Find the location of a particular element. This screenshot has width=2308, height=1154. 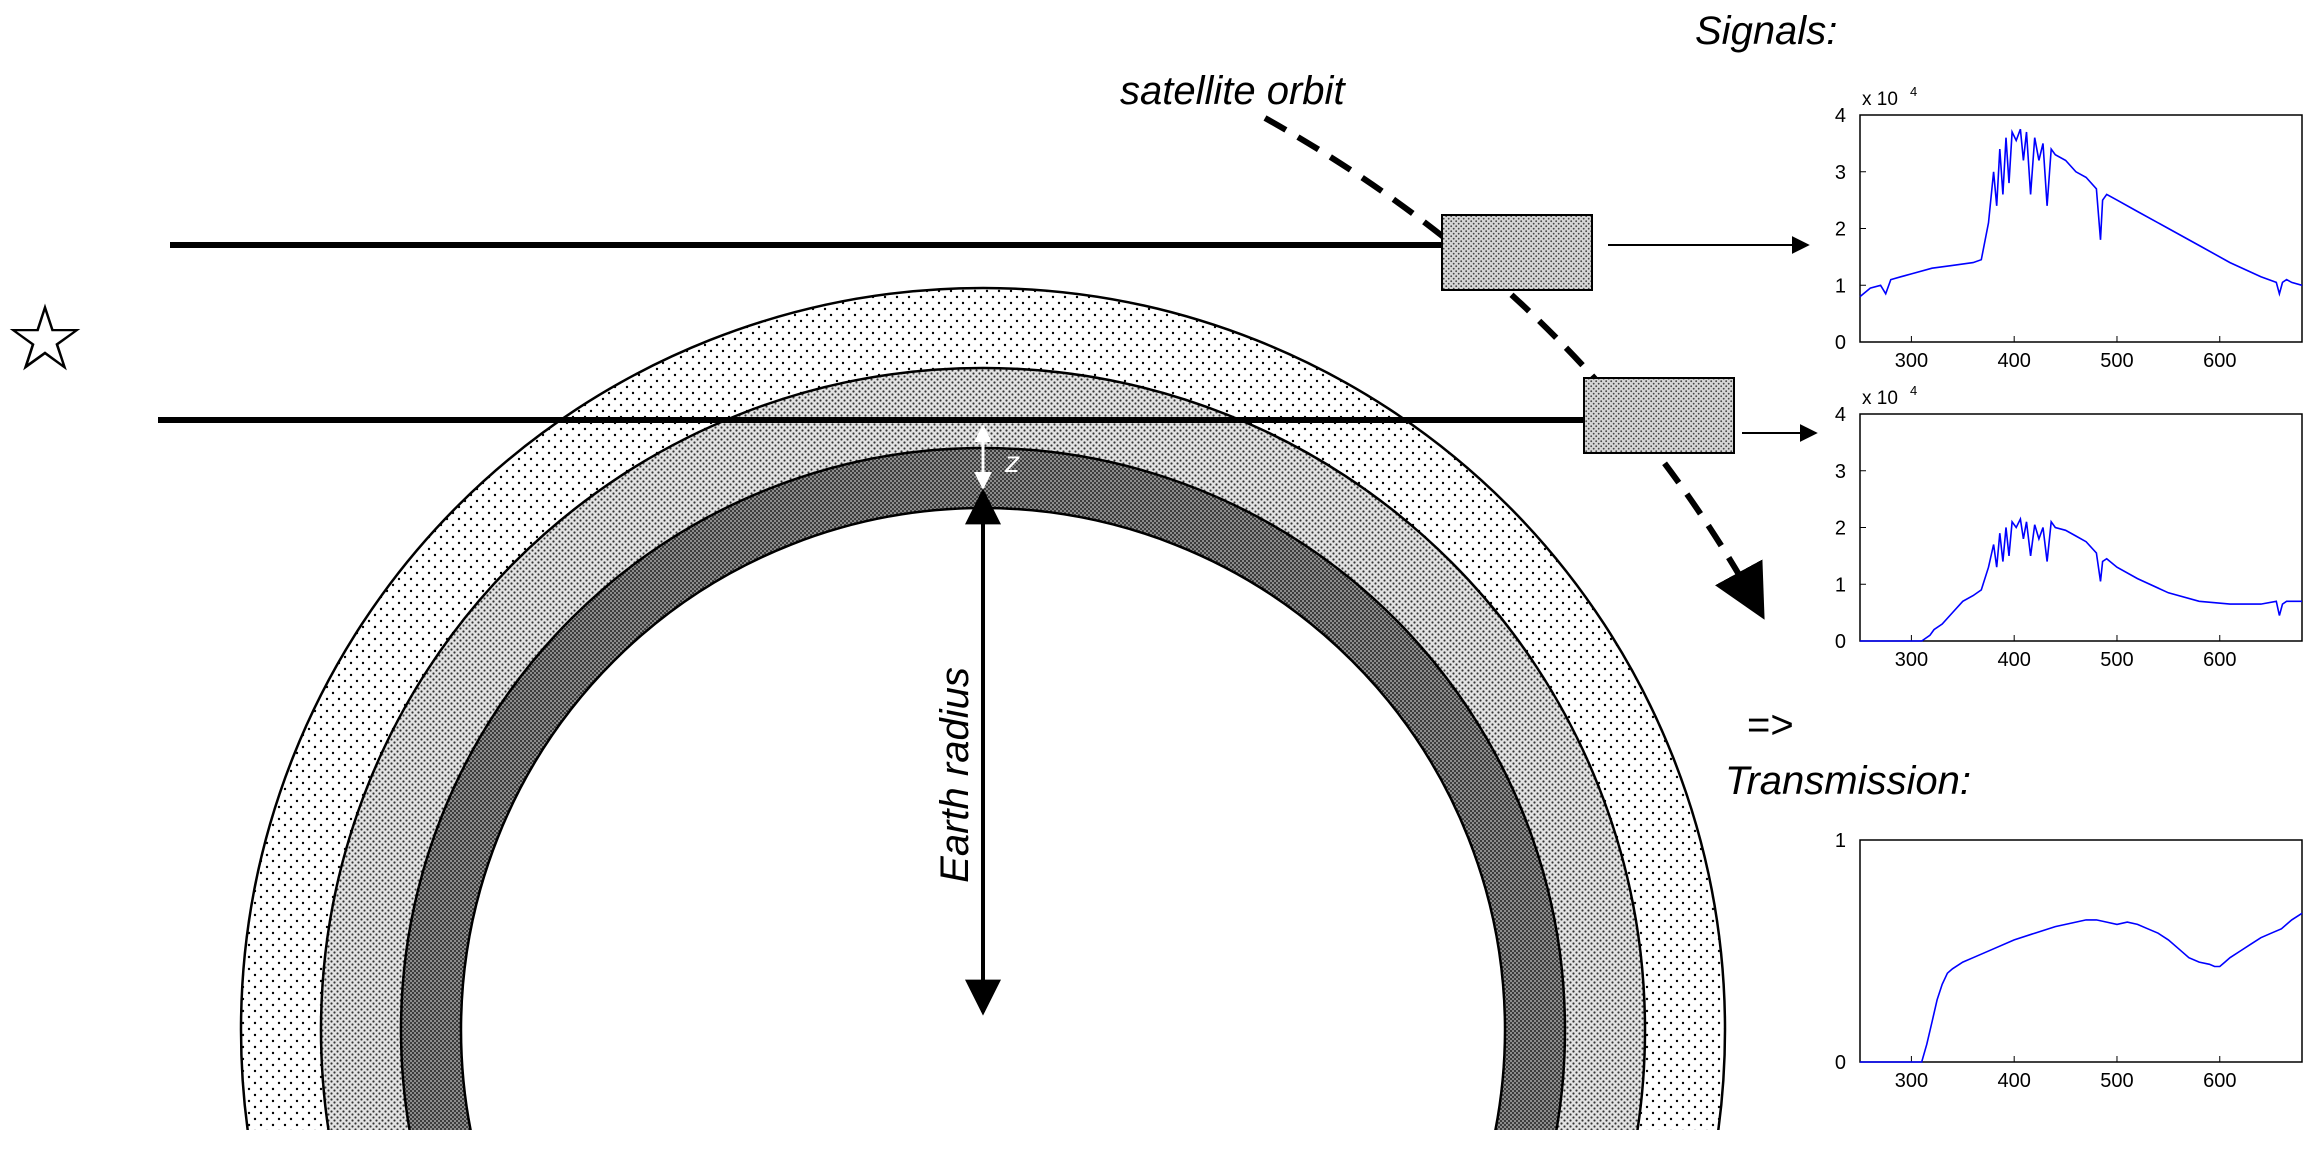

satellite-orbit-path is located at coordinates (1514, 367).